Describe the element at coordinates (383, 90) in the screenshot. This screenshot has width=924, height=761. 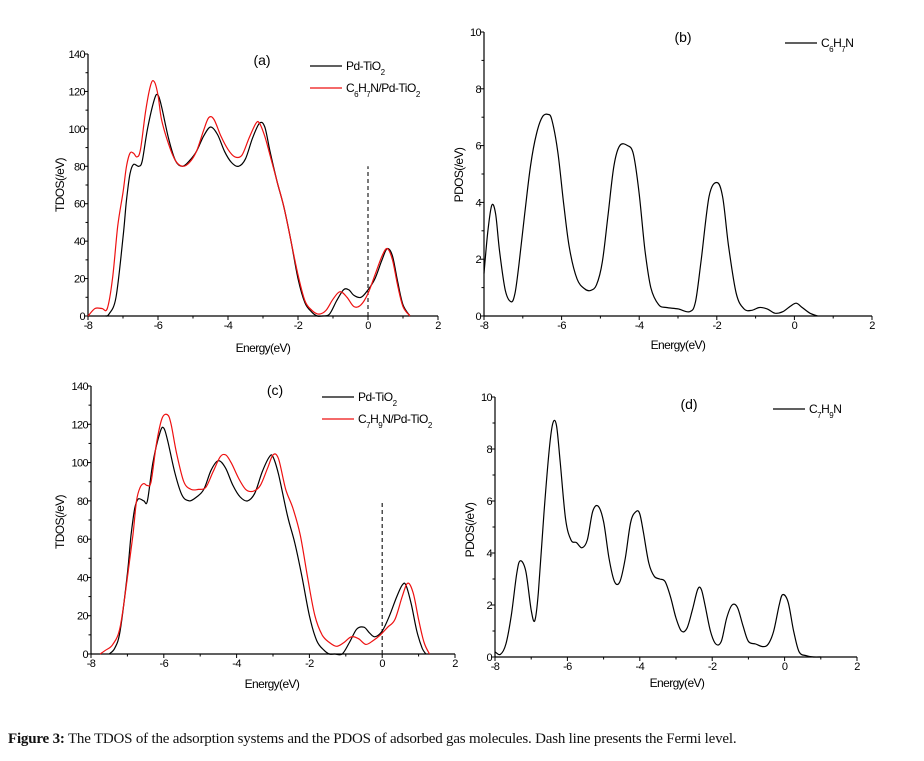
I see `legend-label: C6H7N/Pd-TiO2` at that location.